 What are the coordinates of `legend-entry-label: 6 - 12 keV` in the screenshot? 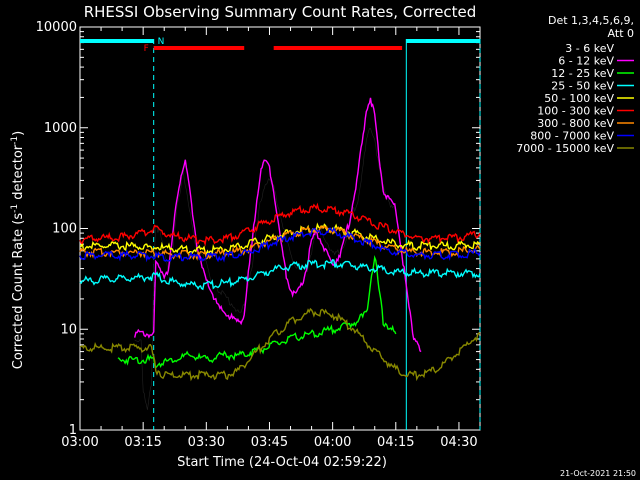 It's located at (586, 61).